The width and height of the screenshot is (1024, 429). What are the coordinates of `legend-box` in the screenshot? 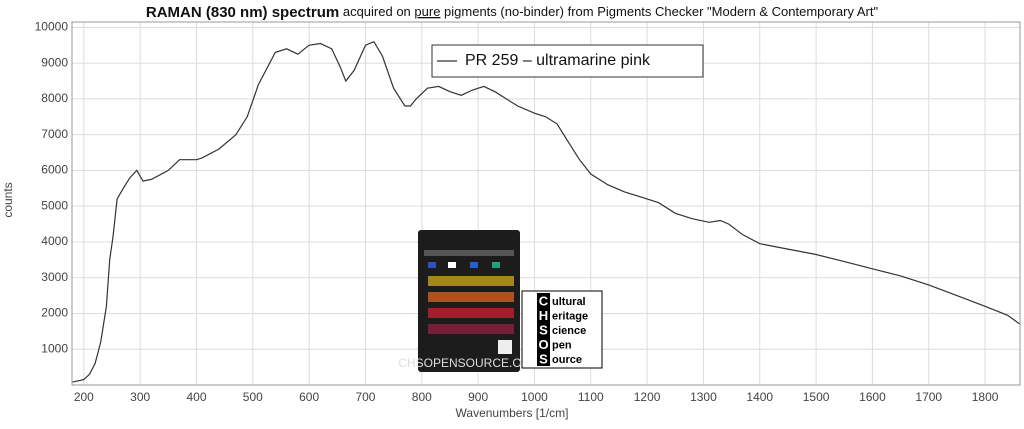 It's located at (567, 61).